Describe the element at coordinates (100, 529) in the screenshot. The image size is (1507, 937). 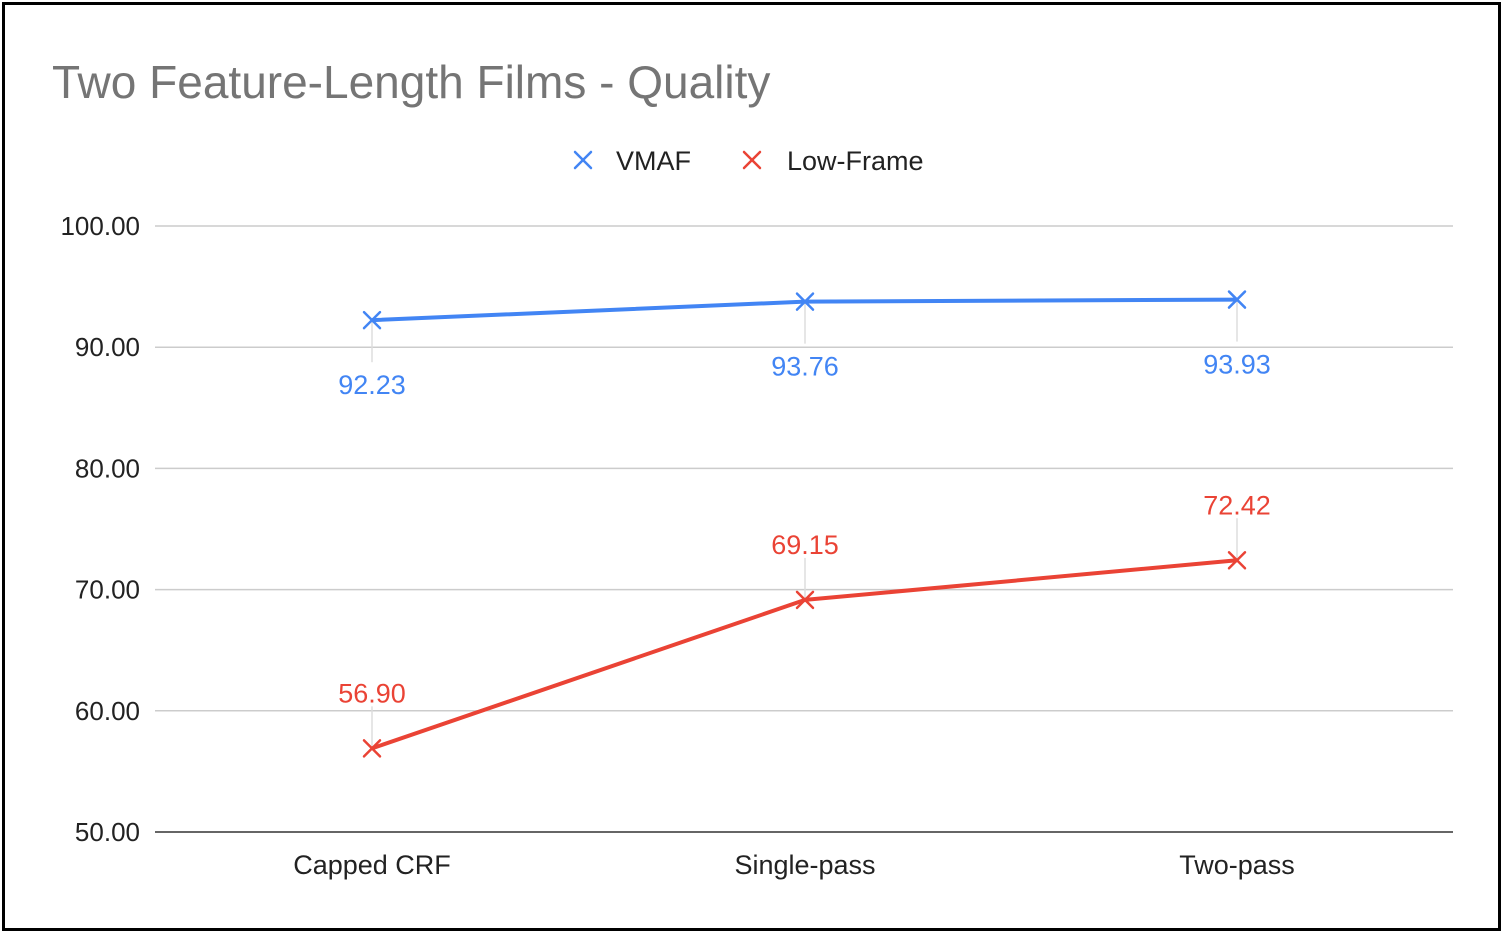
I see `y-axis-ticks: 50.00 60.00 70.00 80.00 90.00 100.00` at that location.